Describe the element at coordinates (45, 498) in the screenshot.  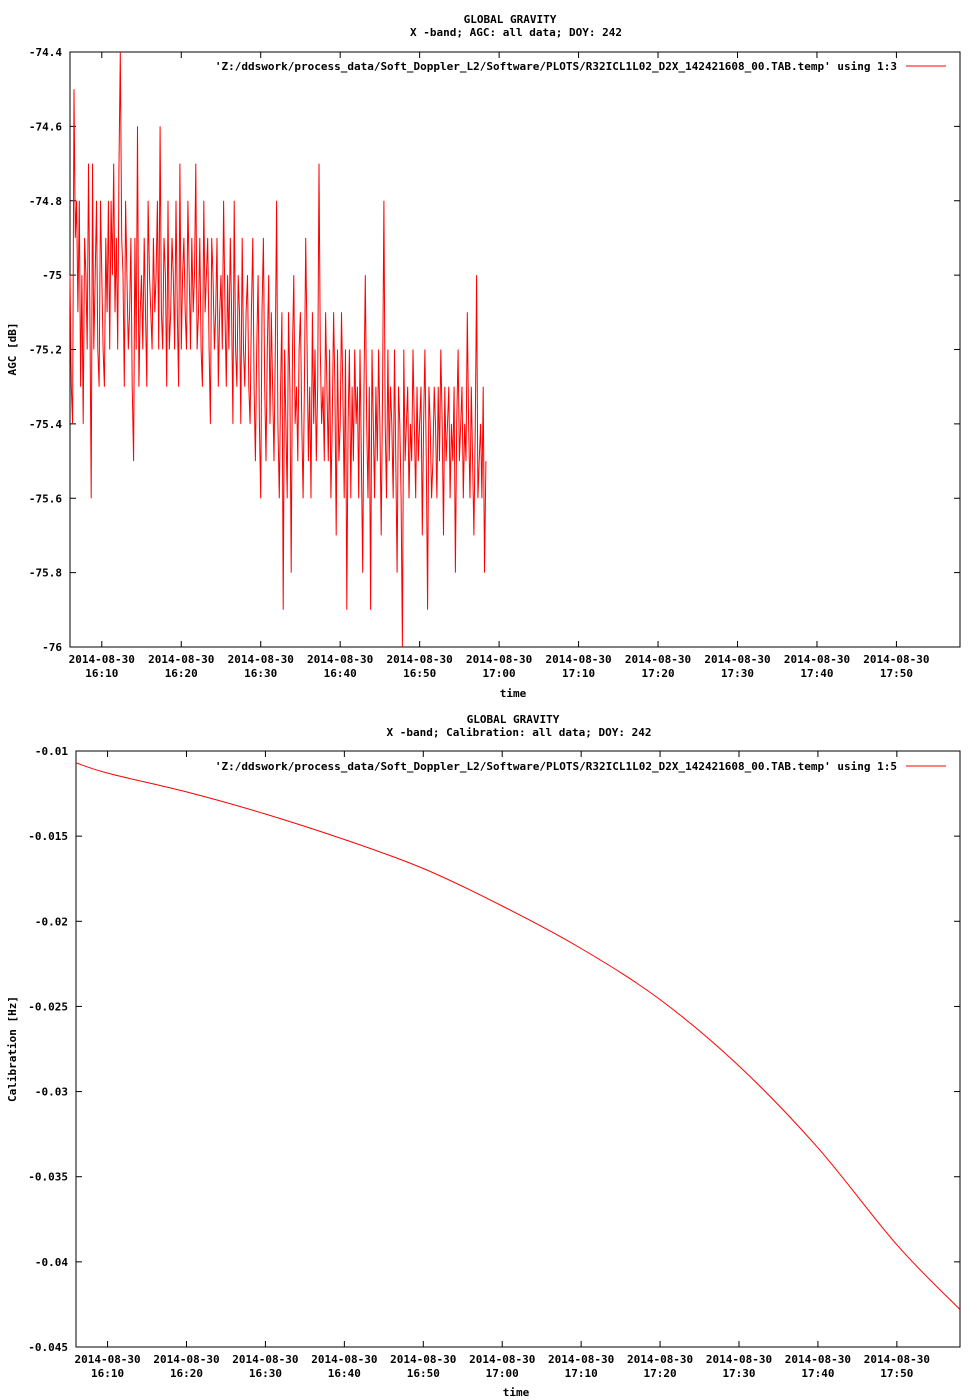
I see `y-tick-label: -75.6` at that location.